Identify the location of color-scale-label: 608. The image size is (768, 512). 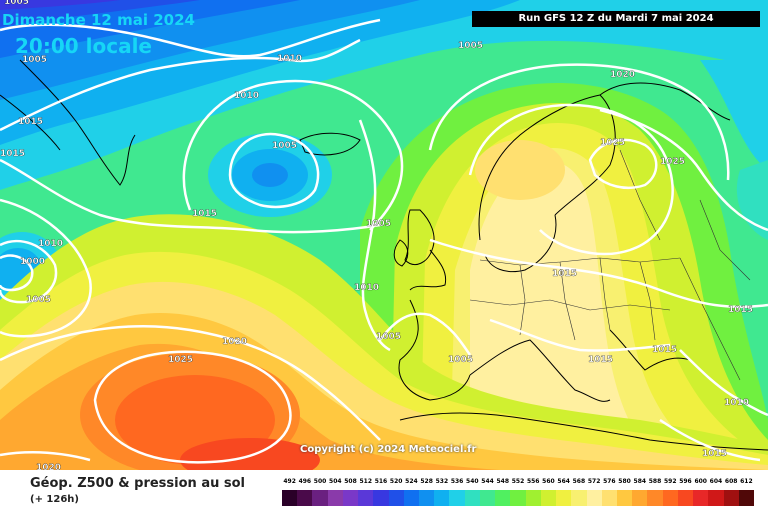
(731, 481).